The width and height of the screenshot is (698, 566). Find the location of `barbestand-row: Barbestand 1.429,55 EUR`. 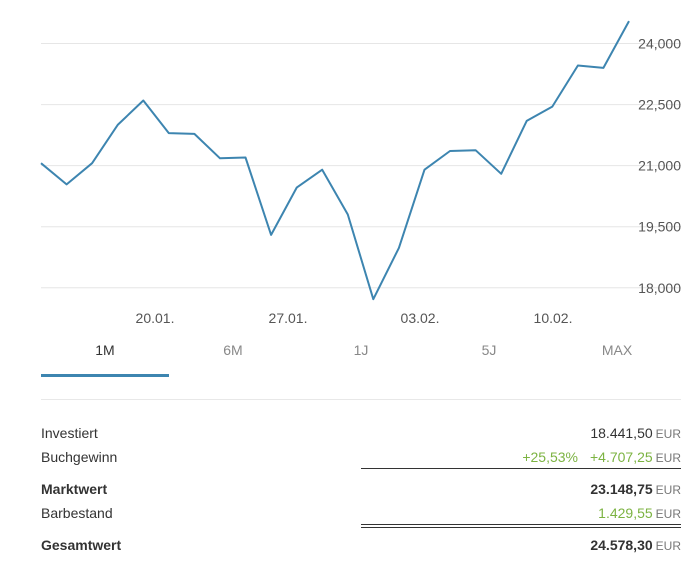

barbestand-row: Barbestand 1.429,55 EUR is located at coordinates (361, 514).